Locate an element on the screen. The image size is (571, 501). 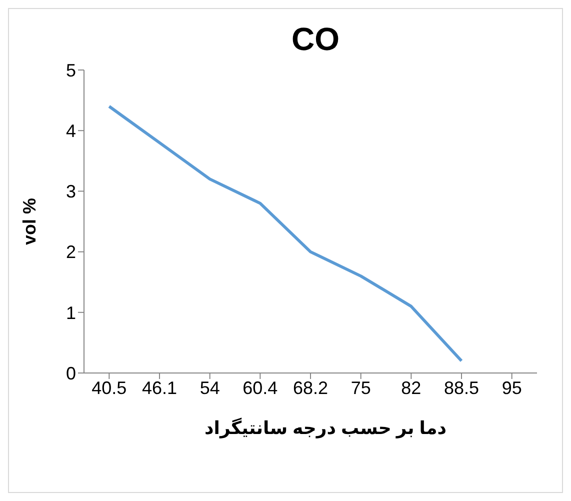
x-tick-label: 60.4 is located at coordinates (260, 388).